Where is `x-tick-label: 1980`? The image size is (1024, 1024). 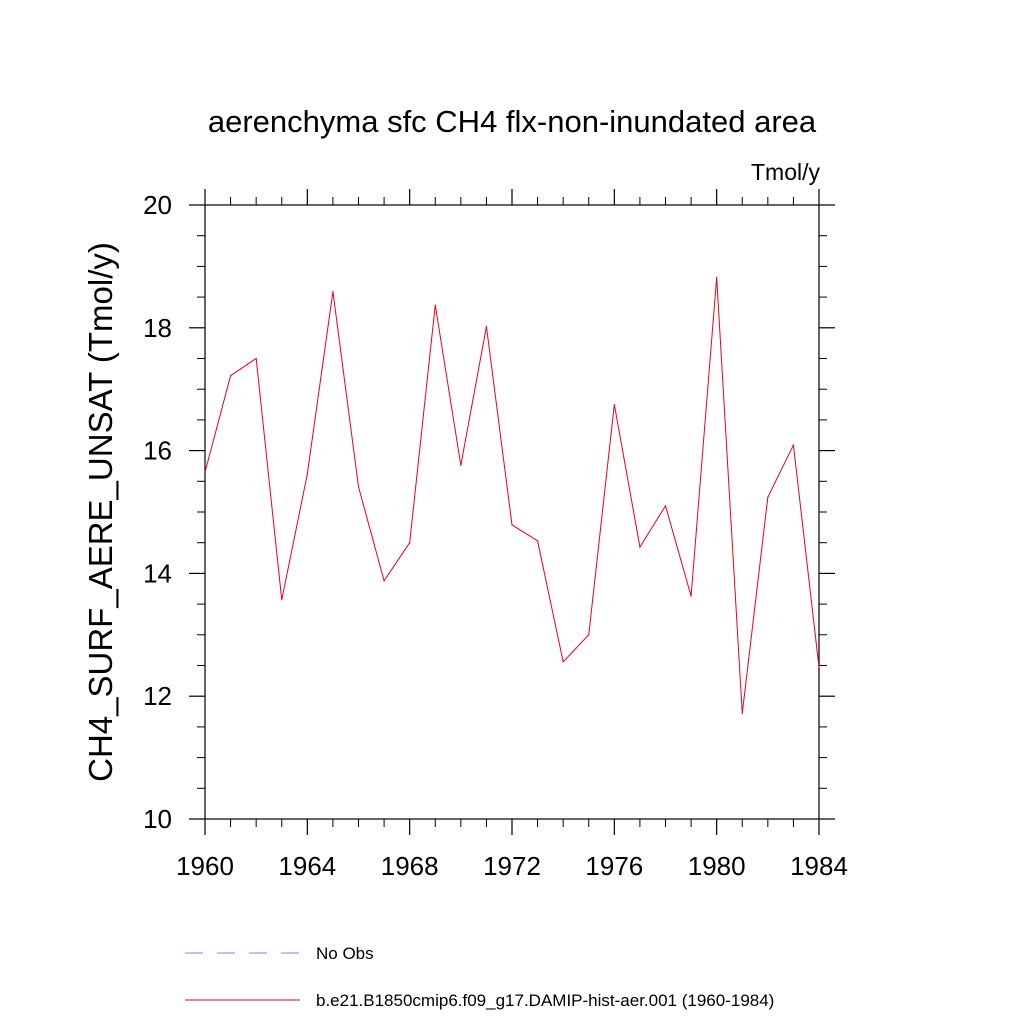
x-tick-label: 1980 is located at coordinates (717, 866).